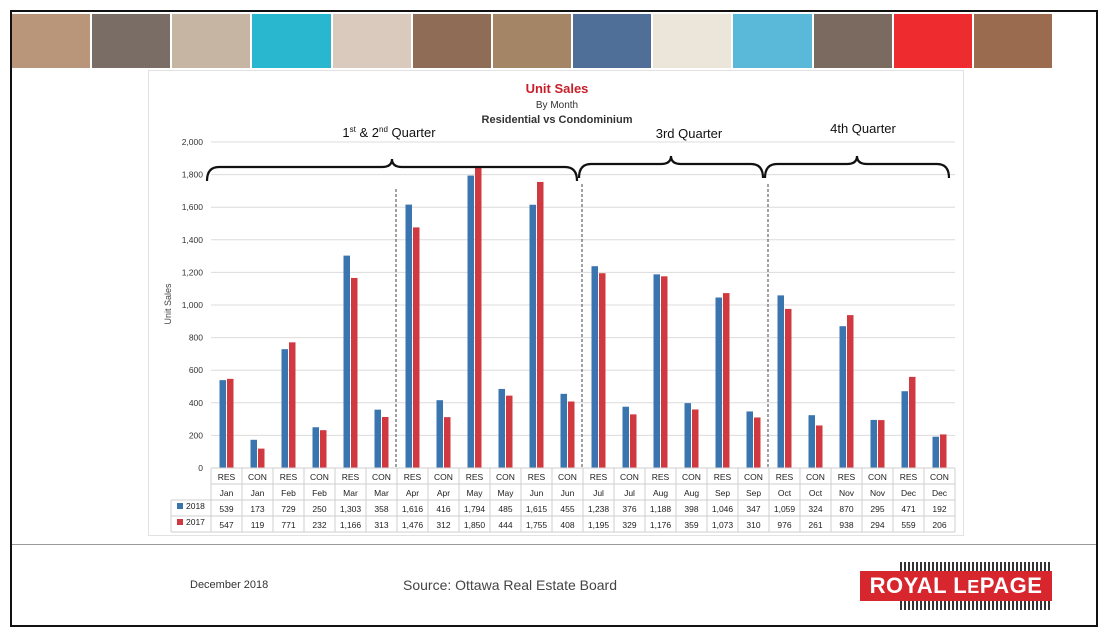  I want to click on category-month-label: Feb, so click(288, 493).